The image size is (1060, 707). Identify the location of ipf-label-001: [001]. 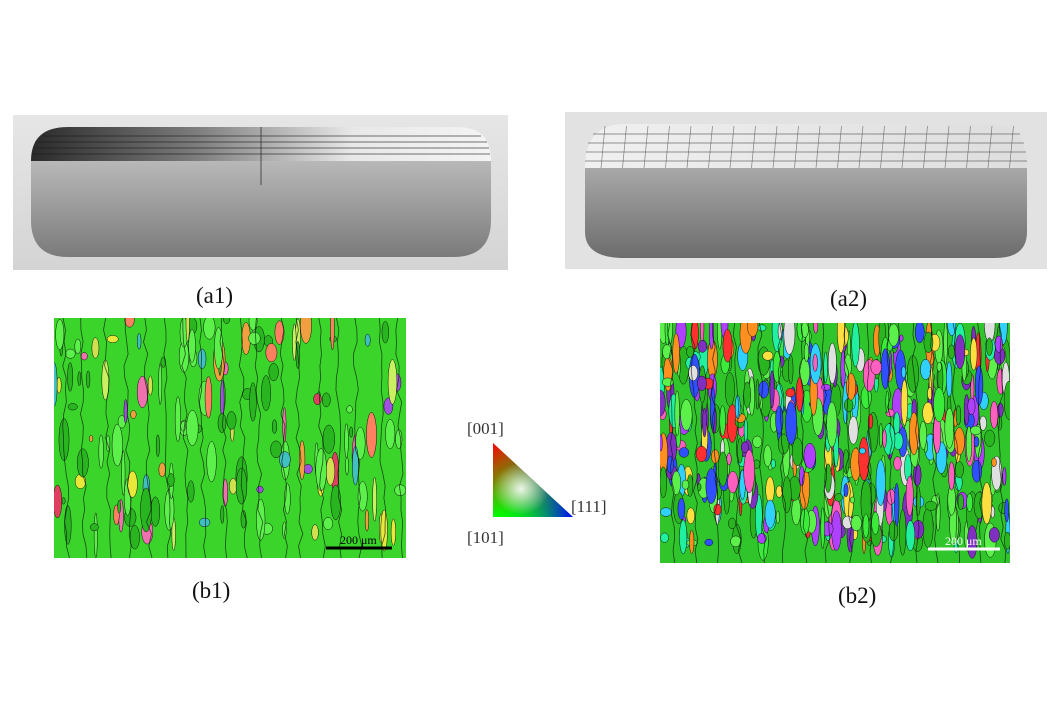
(485, 428).